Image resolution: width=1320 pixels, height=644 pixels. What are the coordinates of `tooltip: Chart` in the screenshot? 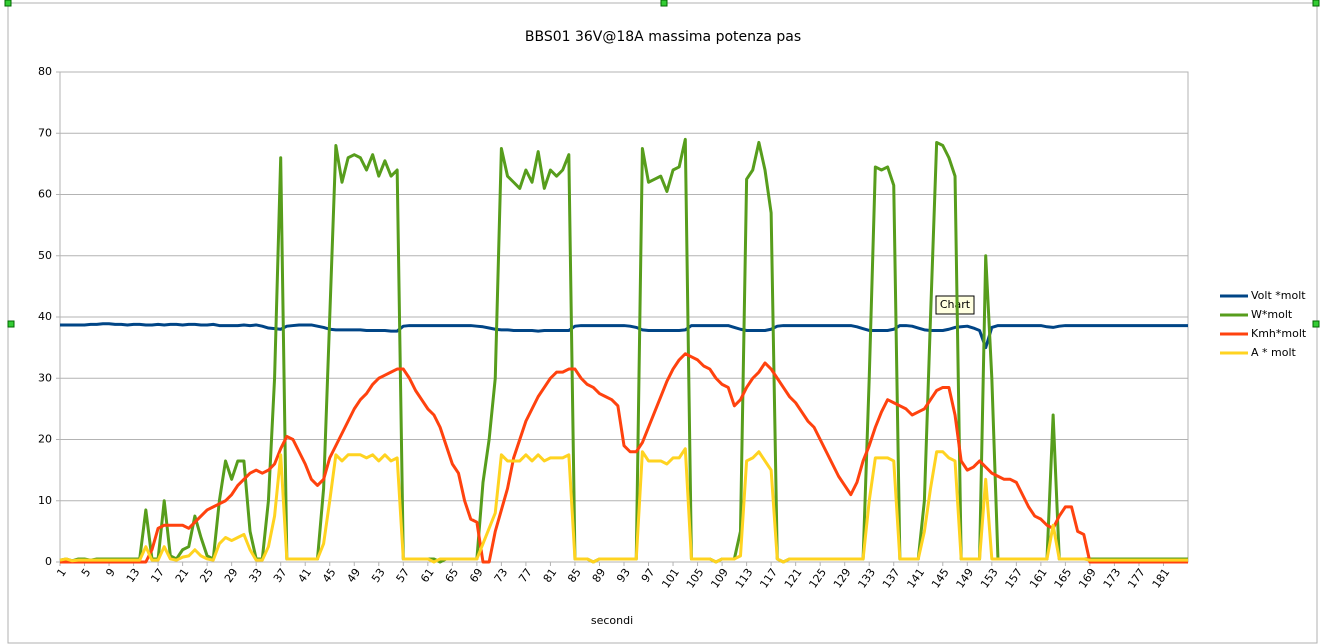 It's located at (955, 304).